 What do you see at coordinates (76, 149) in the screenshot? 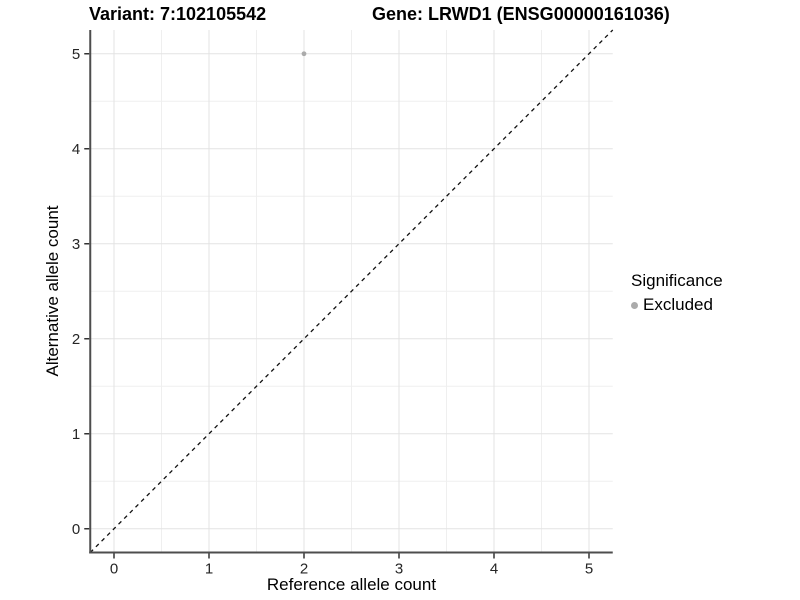
I see `y-tick-label: 4` at bounding box center [76, 149].